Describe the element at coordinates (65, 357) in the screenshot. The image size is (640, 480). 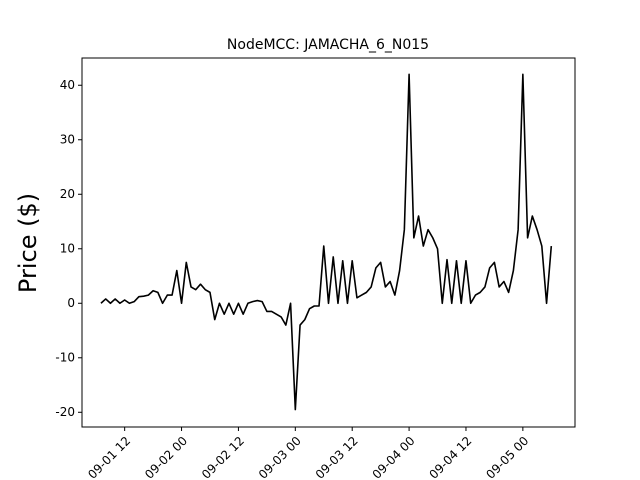
I see `y-tick-label: -10` at that location.